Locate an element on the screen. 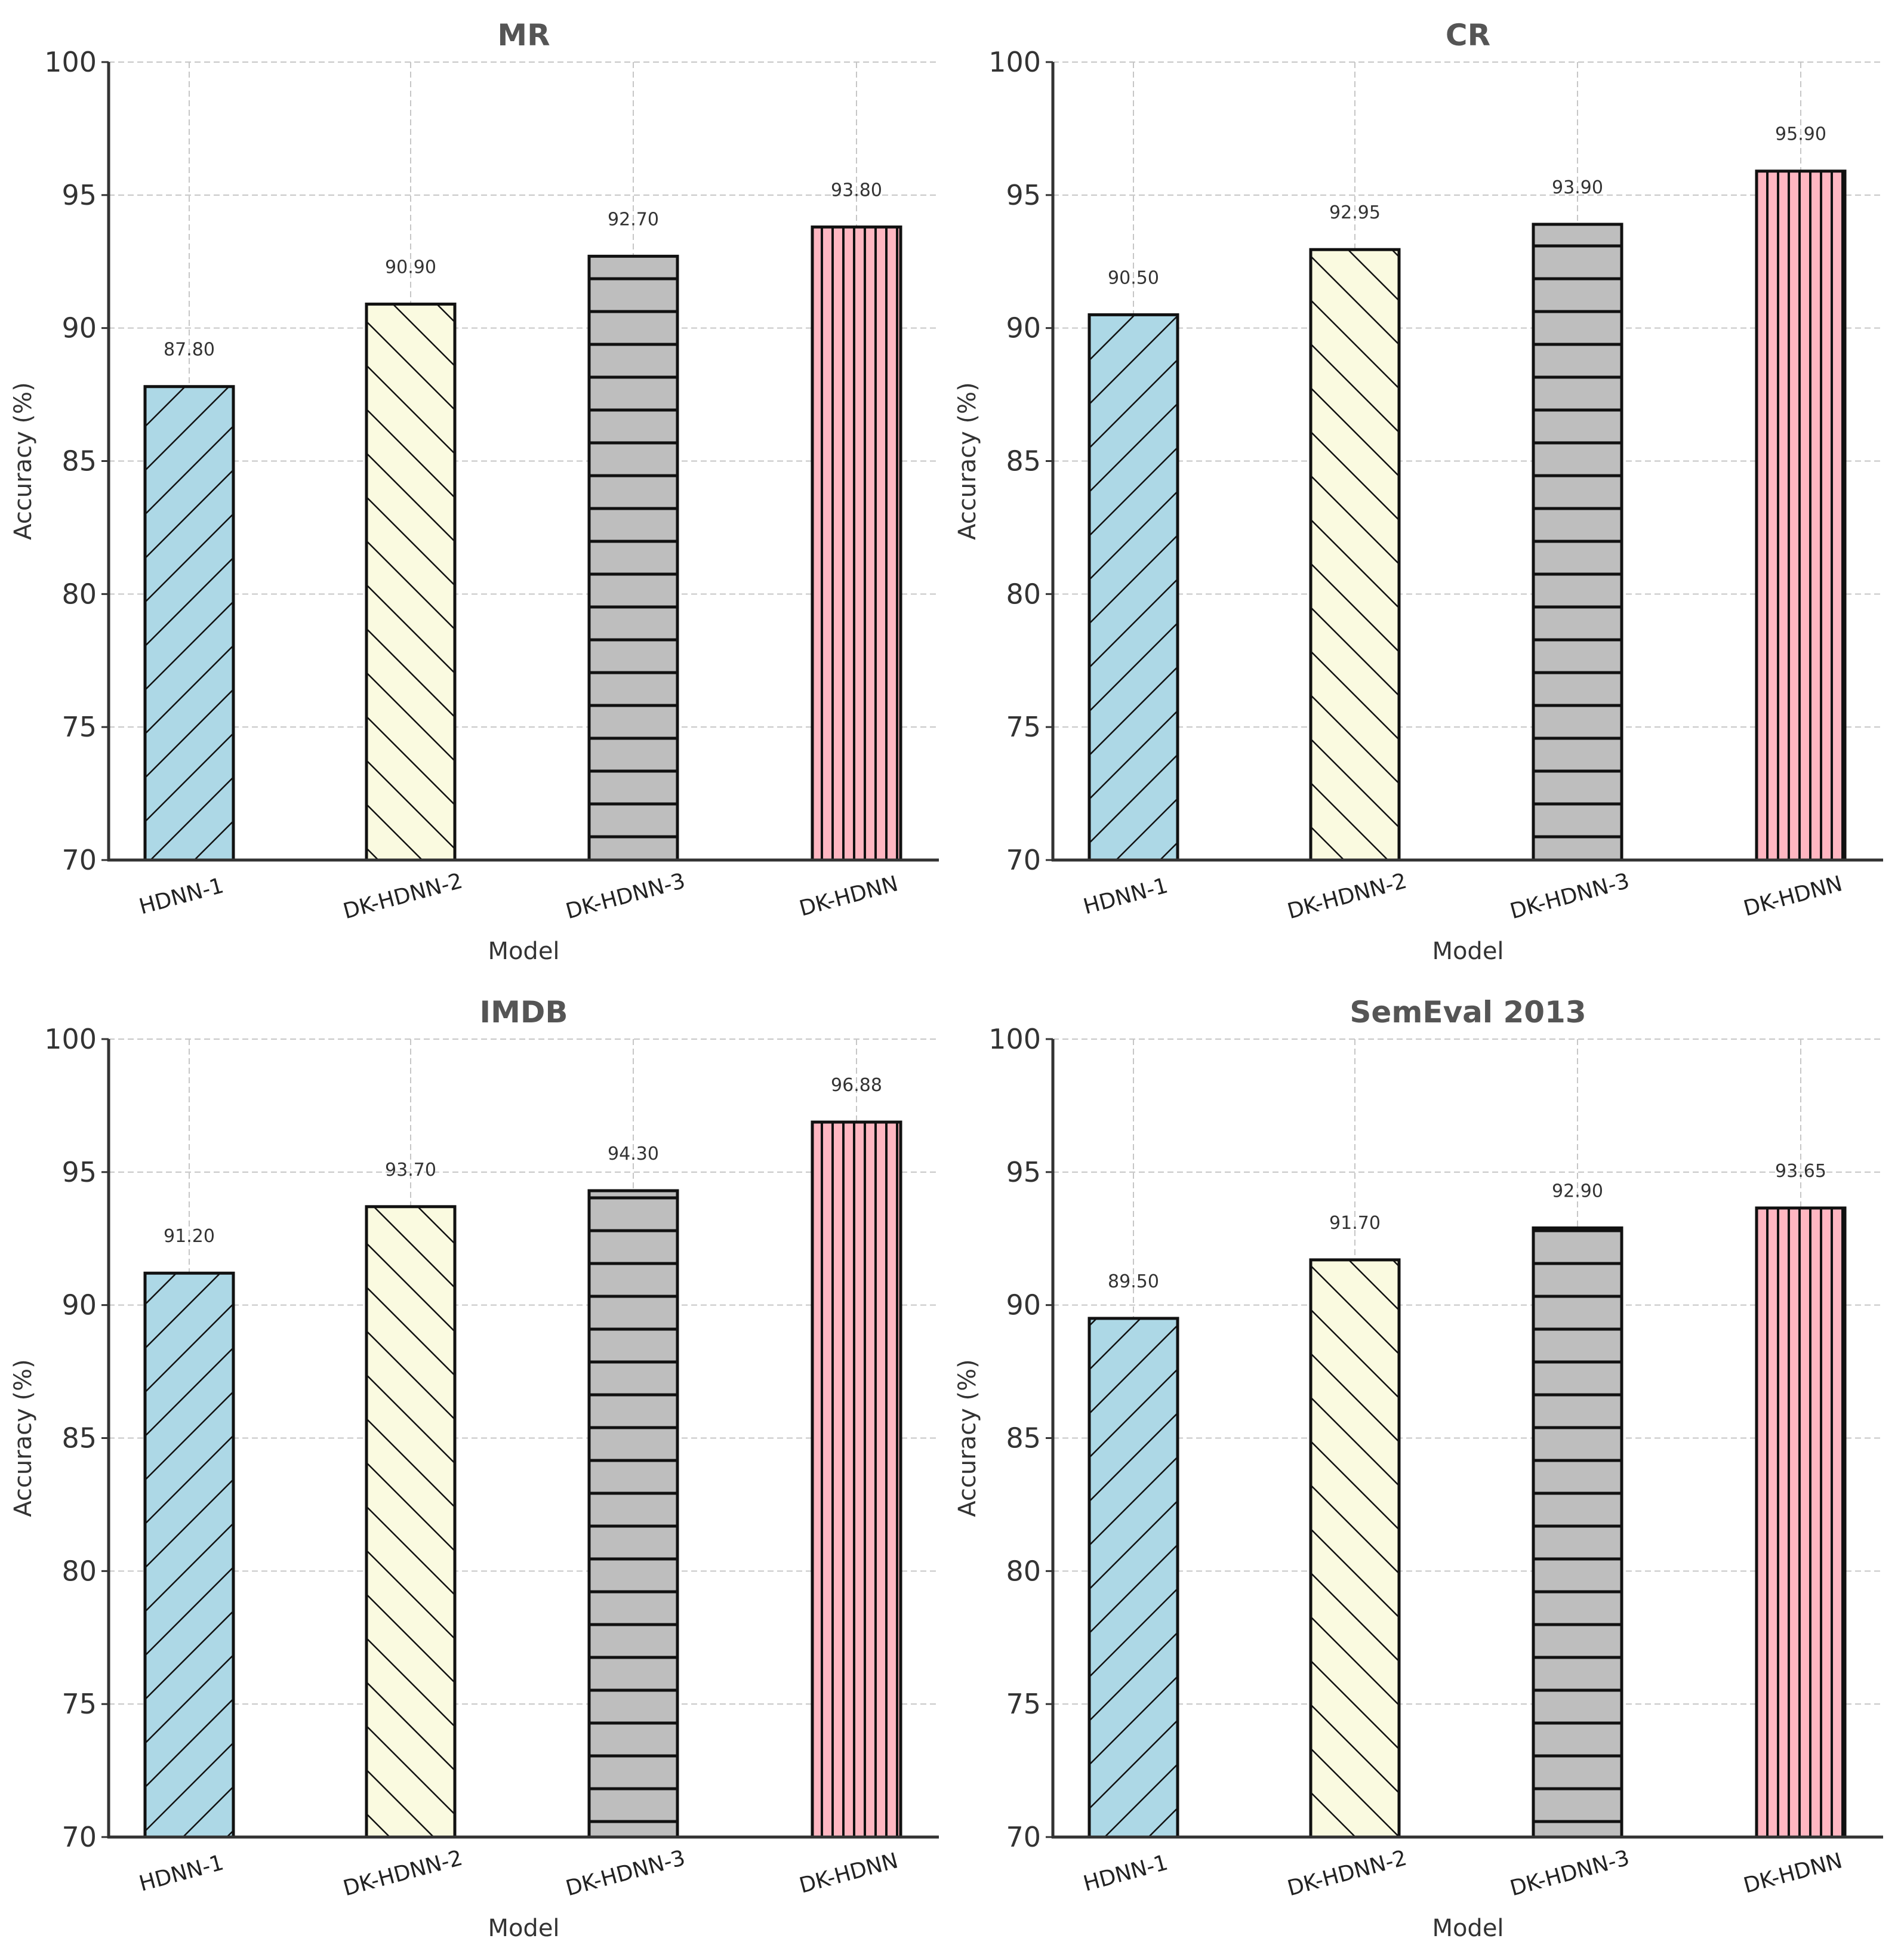  chart-1-category-label: HDNN-1 is located at coordinates (181, 896).